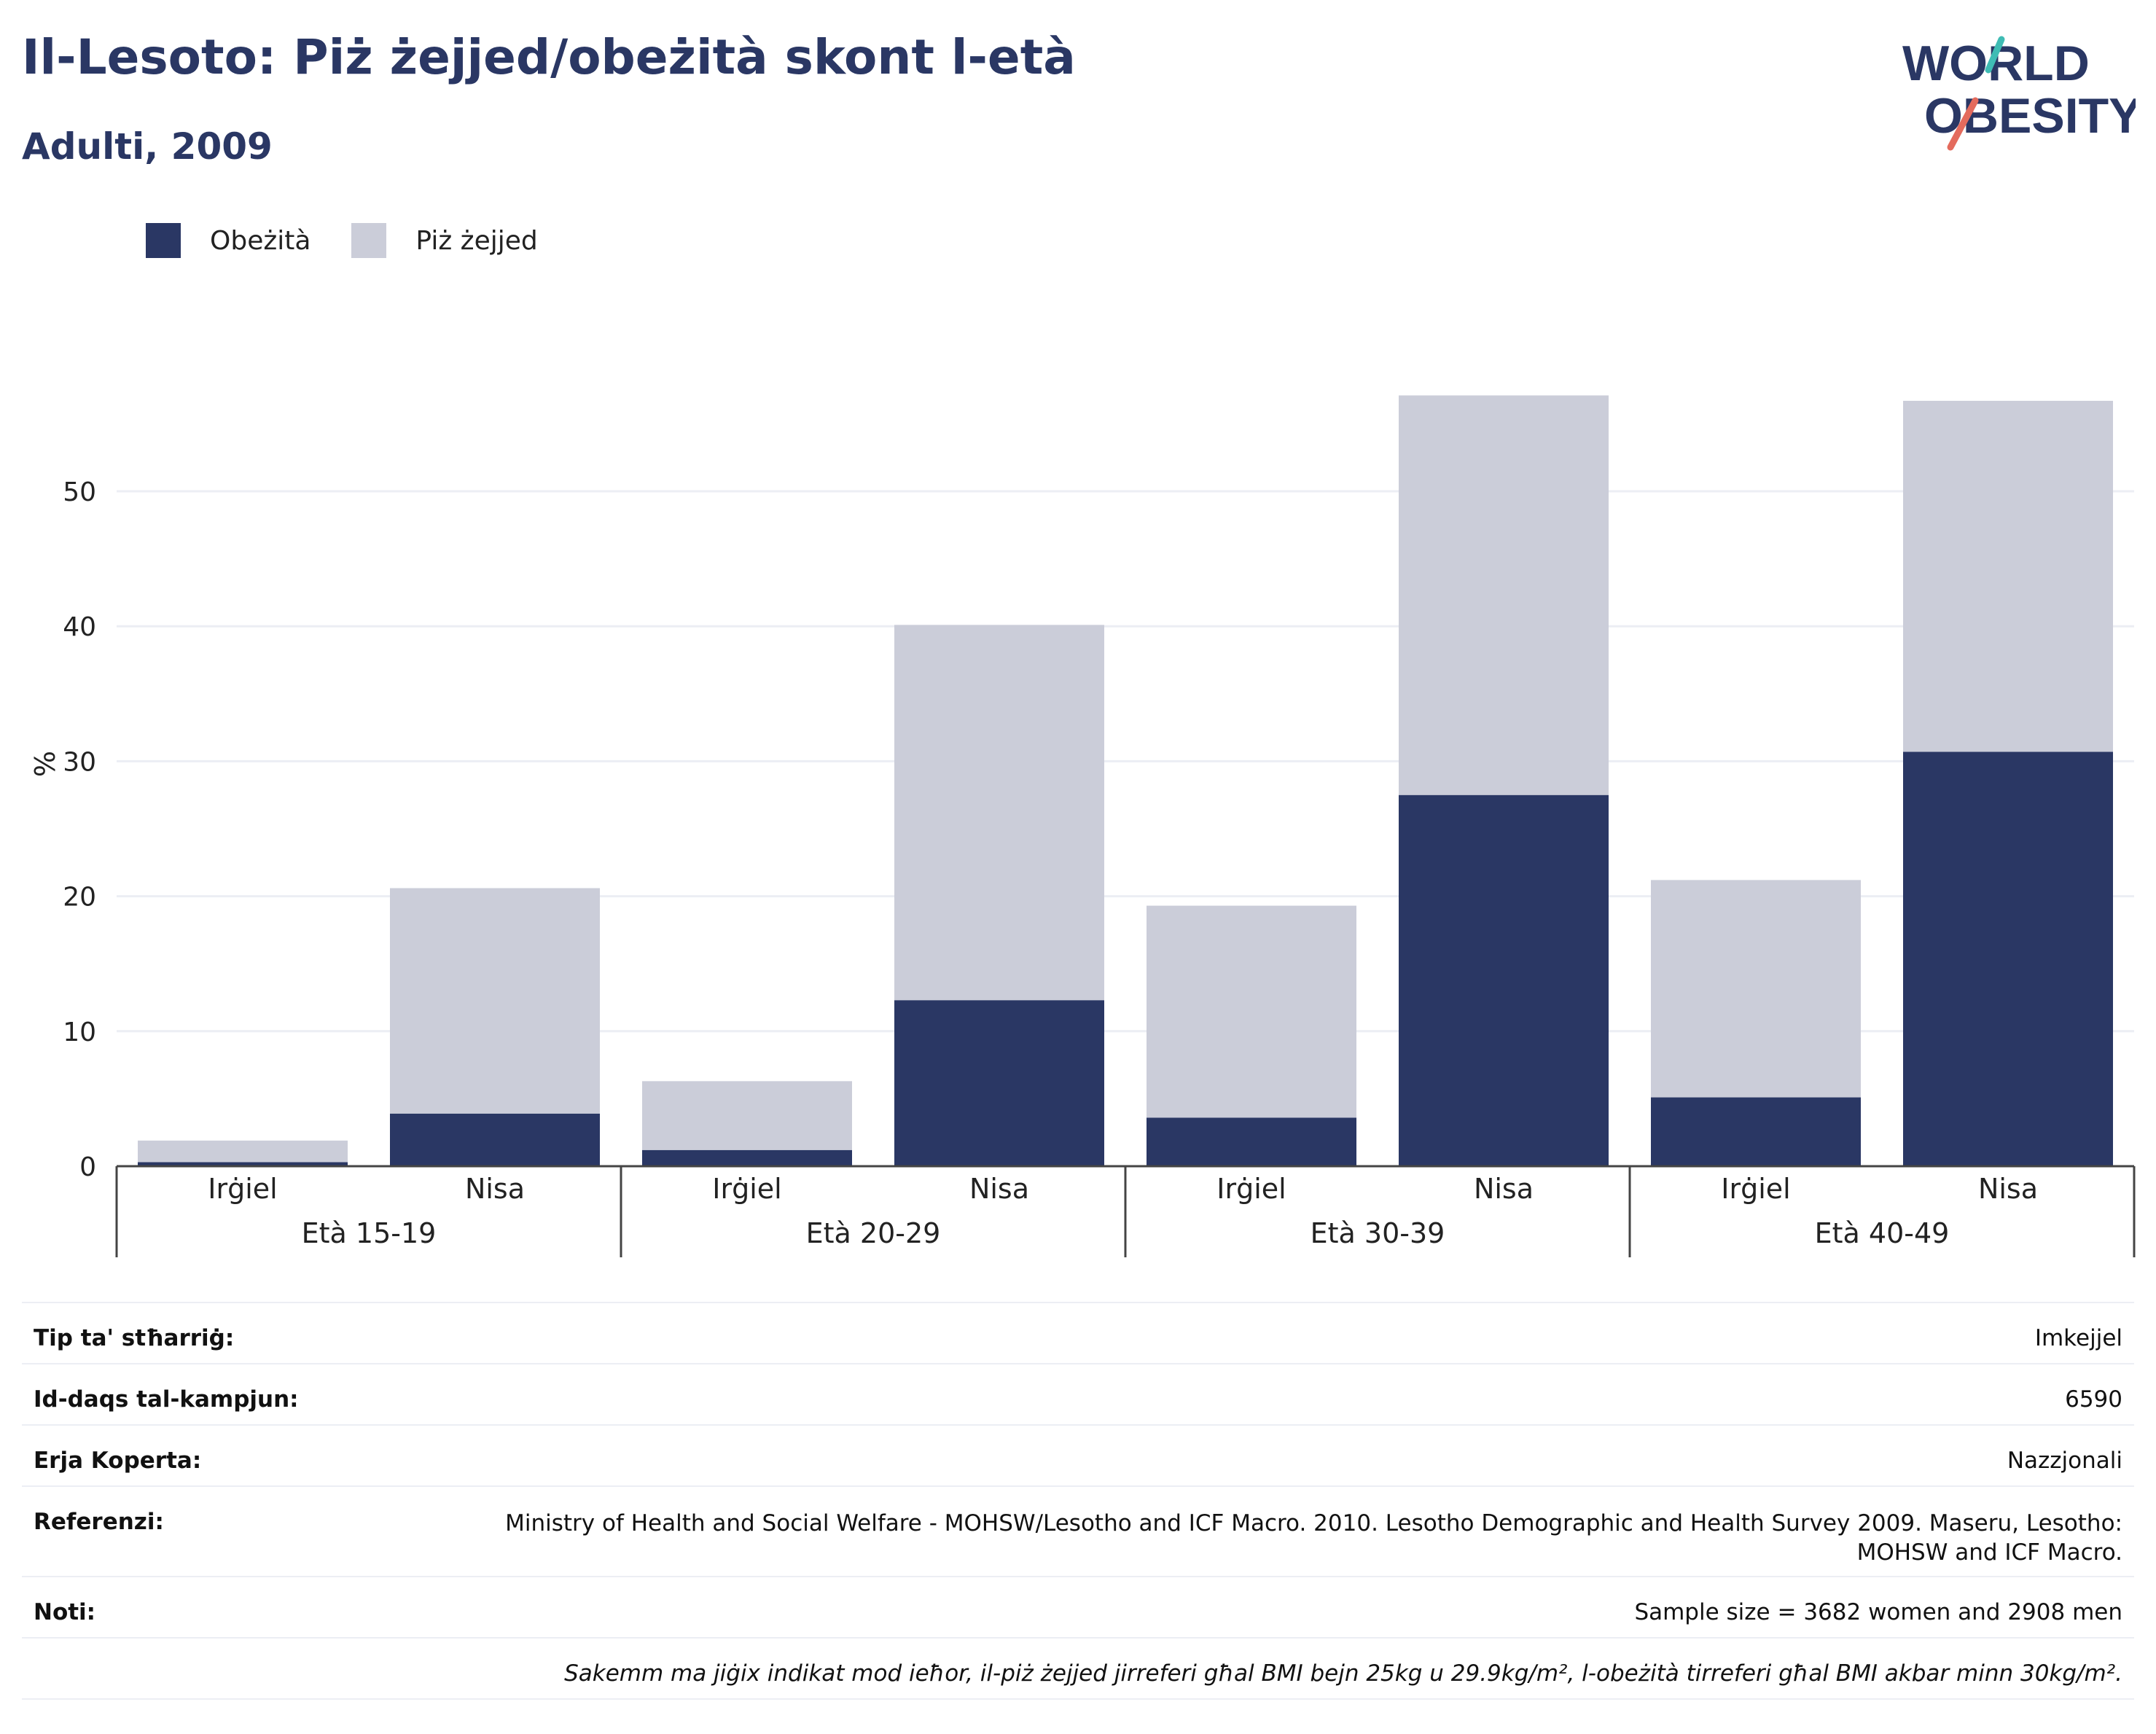 This screenshot has width=2156, height=1734. Describe the element at coordinates (477, 240) in the screenshot. I see `legend-label-overweight: Piż żejjed` at that location.